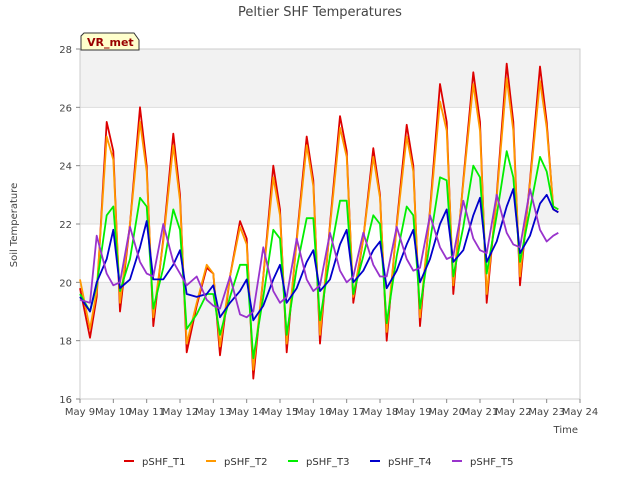 The image size is (640, 484). Describe the element at coordinates (246, 412) in the screenshot. I see `x-tick-label: May 14` at that location.